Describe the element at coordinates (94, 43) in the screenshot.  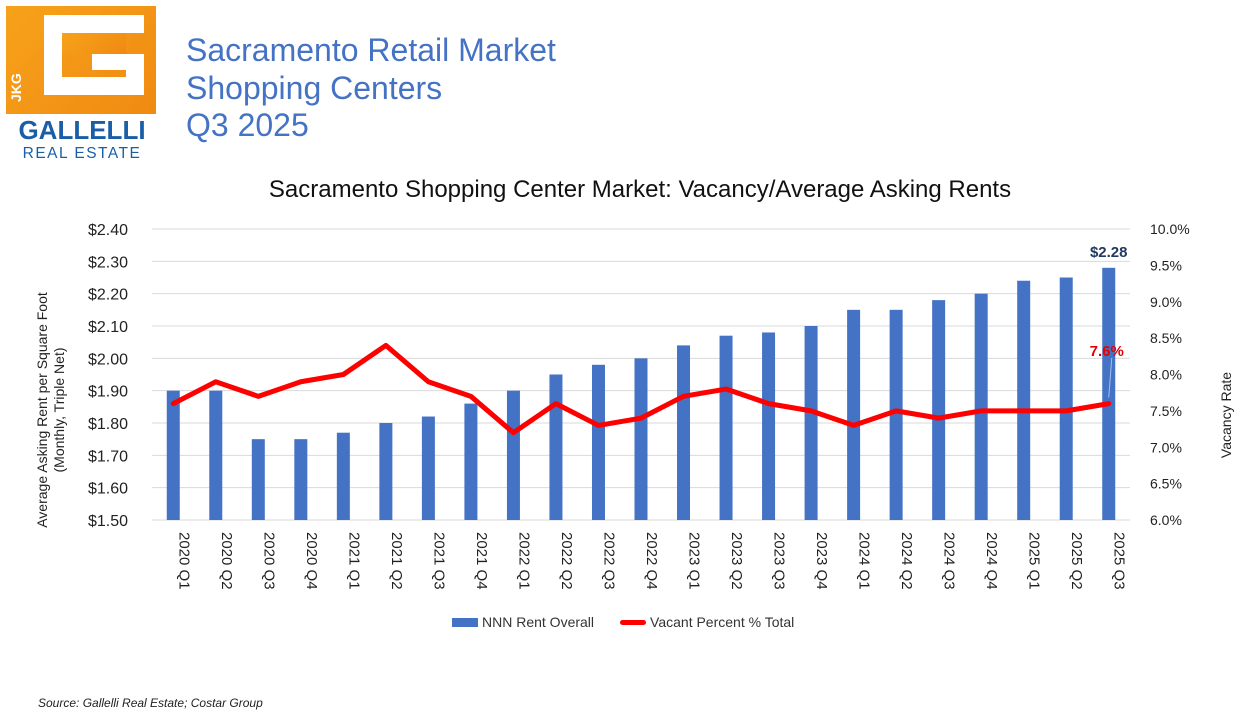
I see `logo-g-cover` at that location.